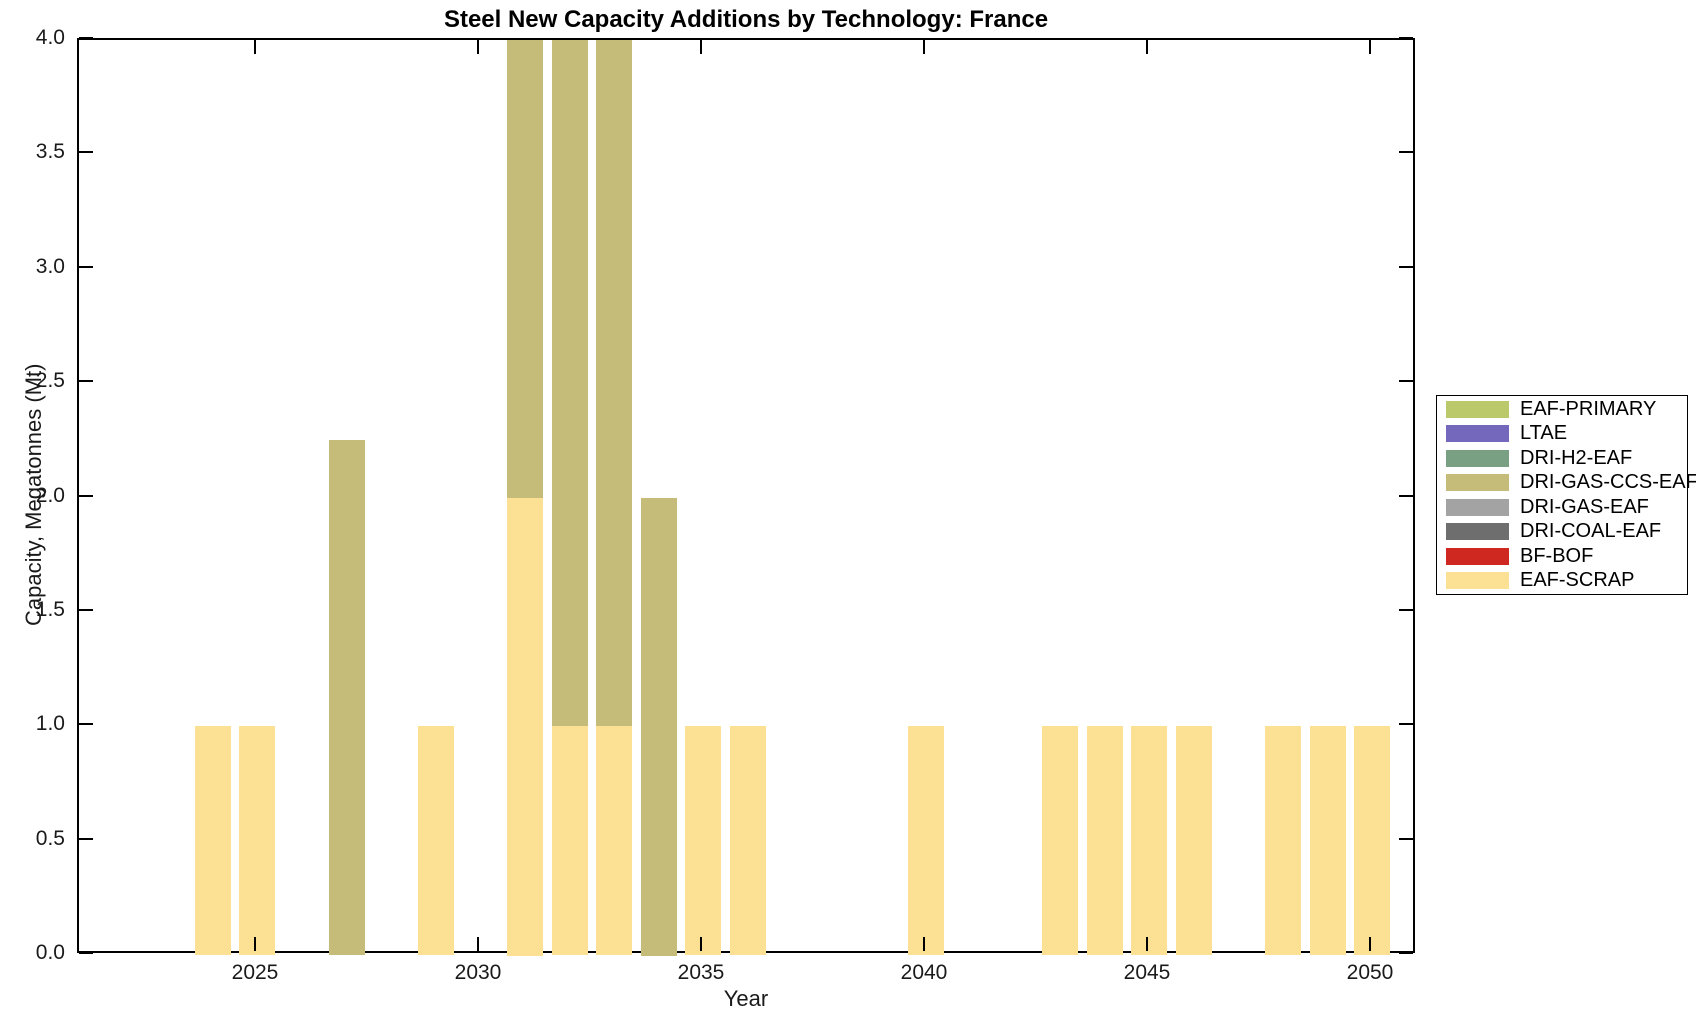 Image resolution: width=1696 pixels, height=1021 pixels. I want to click on legend-row: DRI-GAS-CCS-EAF, so click(1566, 482).